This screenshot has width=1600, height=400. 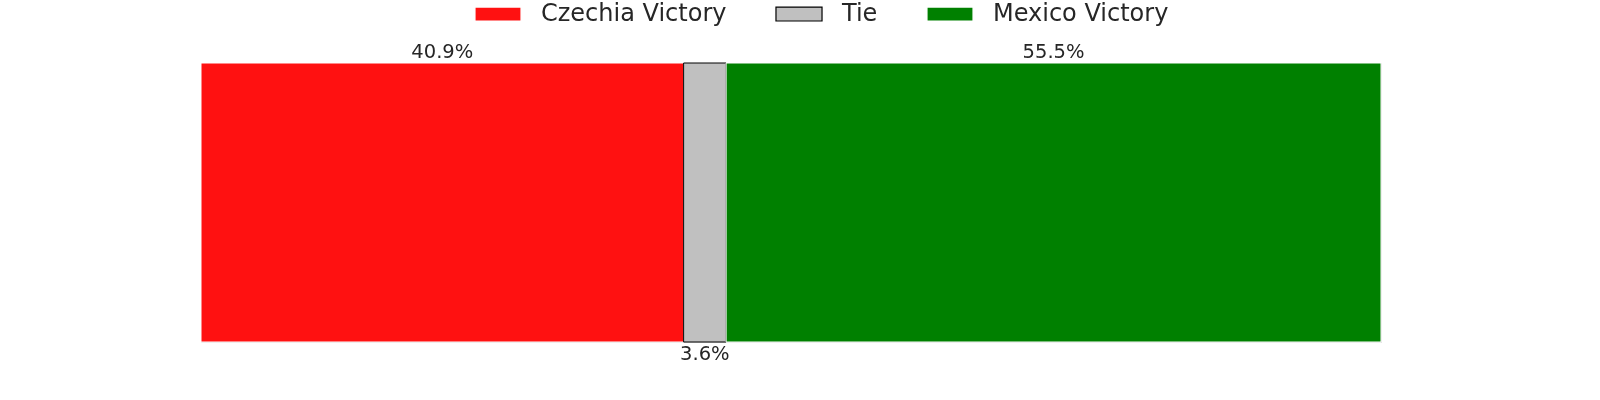 I want to click on legend-label: Czechia Victory, so click(x=634, y=13).